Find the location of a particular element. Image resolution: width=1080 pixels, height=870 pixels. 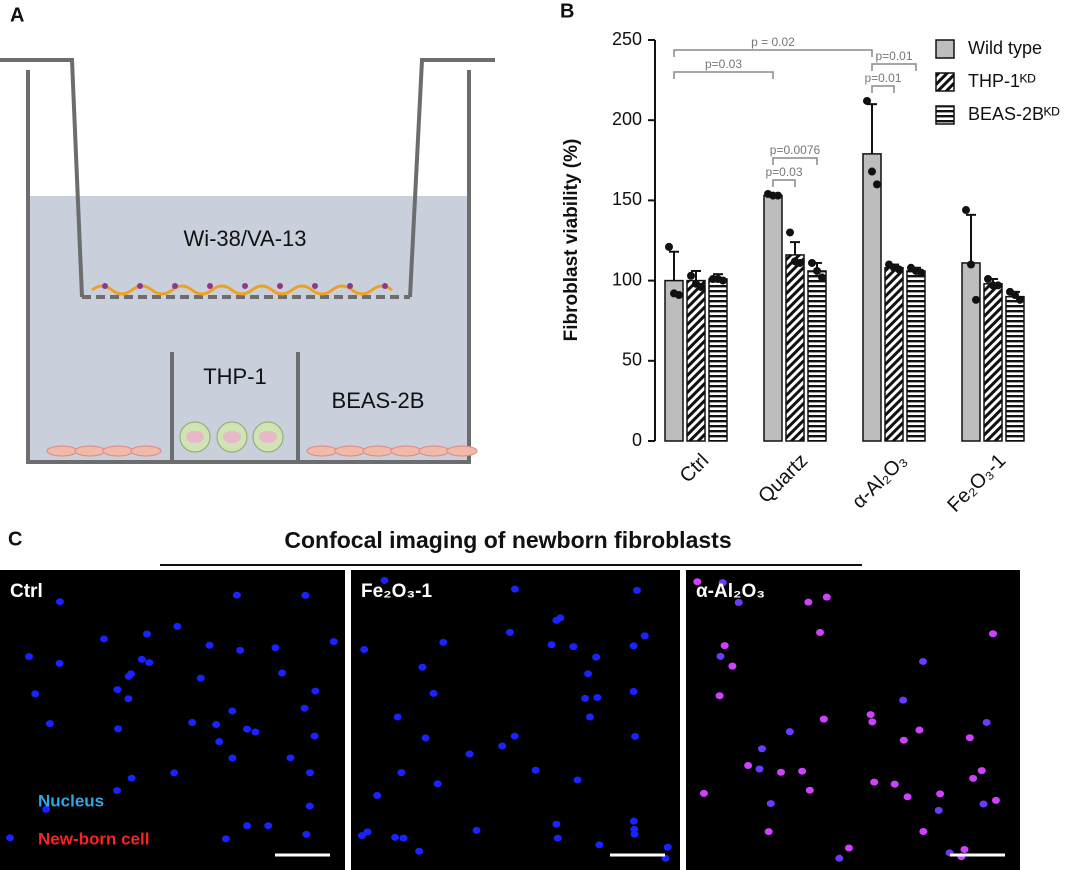

legend-label: New-born cell is located at coordinates (93, 838).